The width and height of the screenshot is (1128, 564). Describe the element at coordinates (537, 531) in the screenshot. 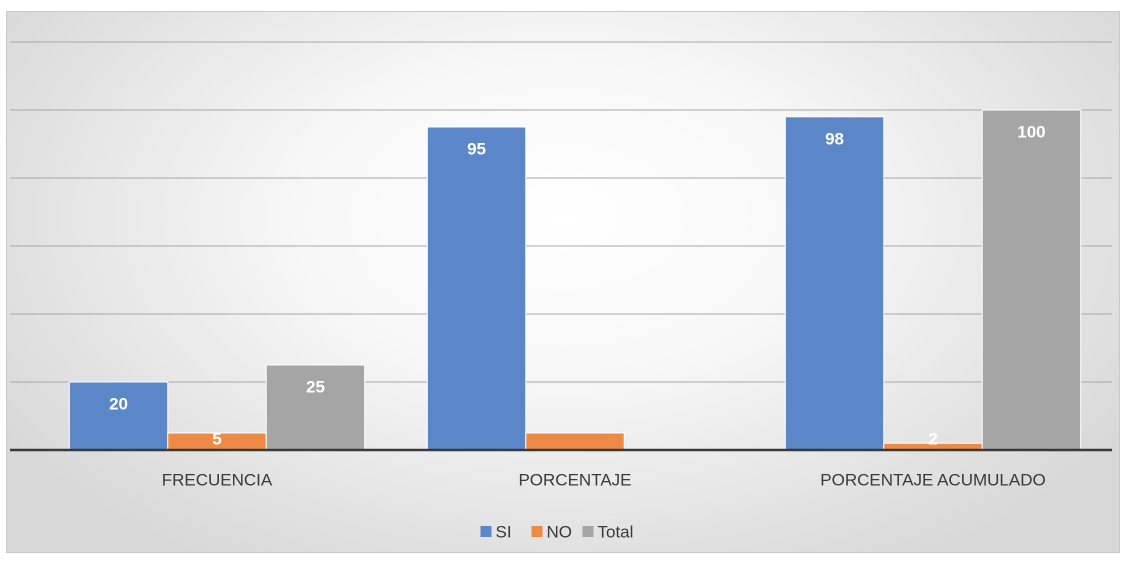

I see `legend-swatch-no` at that location.